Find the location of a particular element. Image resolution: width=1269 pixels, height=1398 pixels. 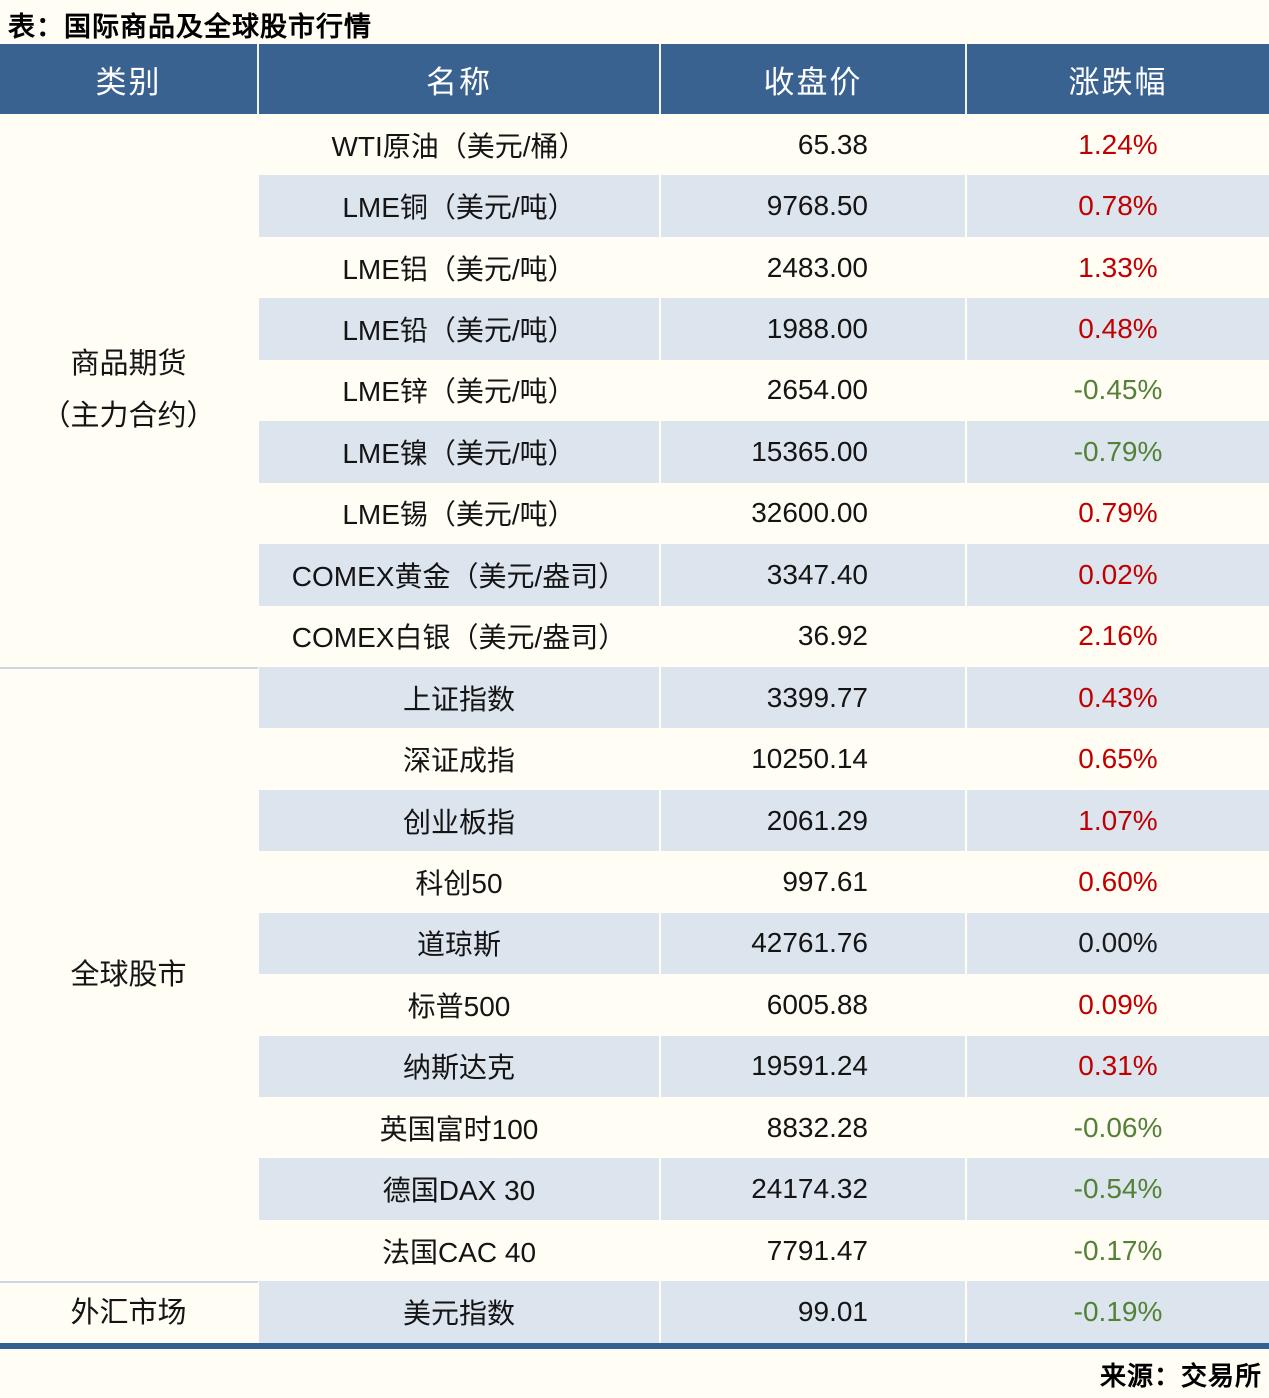

category-label: 外汇市场 is located at coordinates (128, 1313).